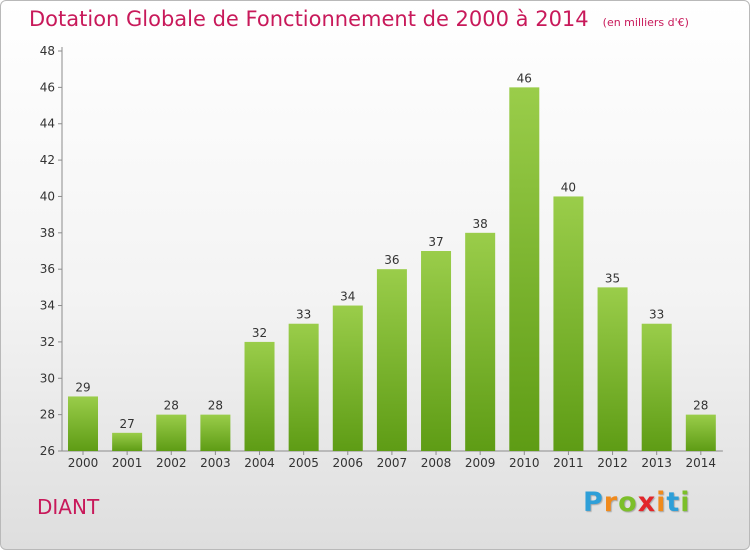  Describe the element at coordinates (47, 451) in the screenshot. I see `y-tick-label: 26` at that location.